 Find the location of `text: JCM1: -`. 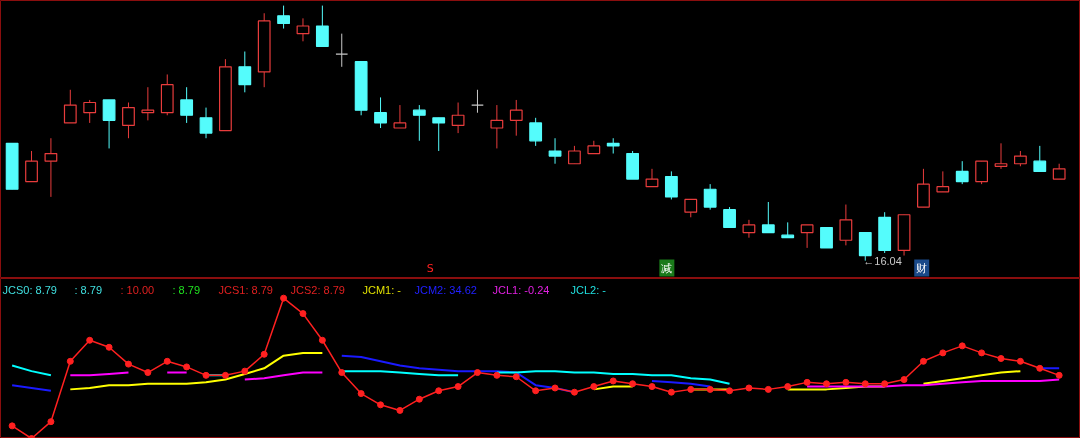

text: JCM1: - is located at coordinates (382, 289).